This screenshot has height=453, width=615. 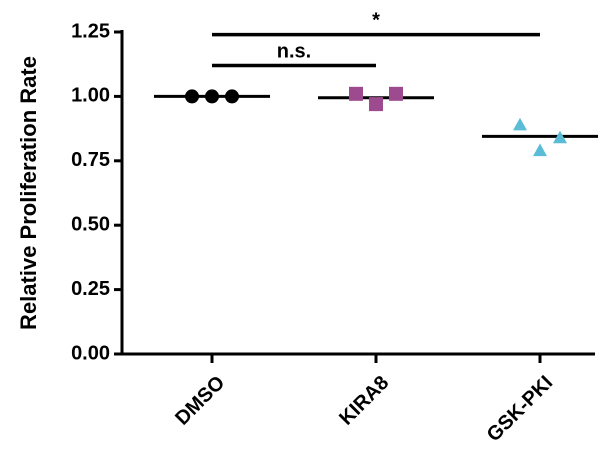 What do you see at coordinates (200, 401) in the screenshot?
I see `x-tick-label: DMSO` at bounding box center [200, 401].